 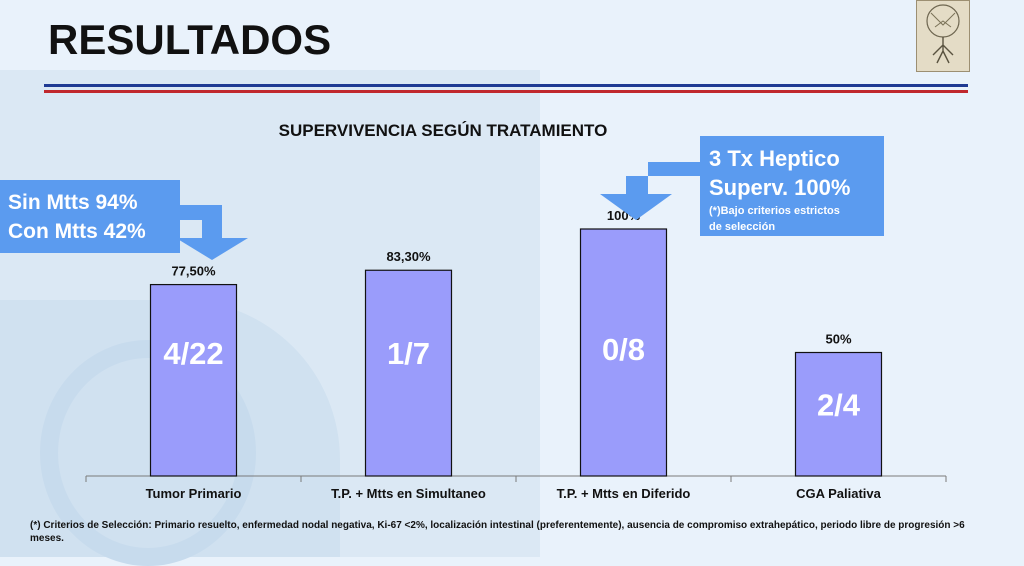 I want to click on category-label: T.P. + Mtts en Simultaneo, so click(x=408, y=493).